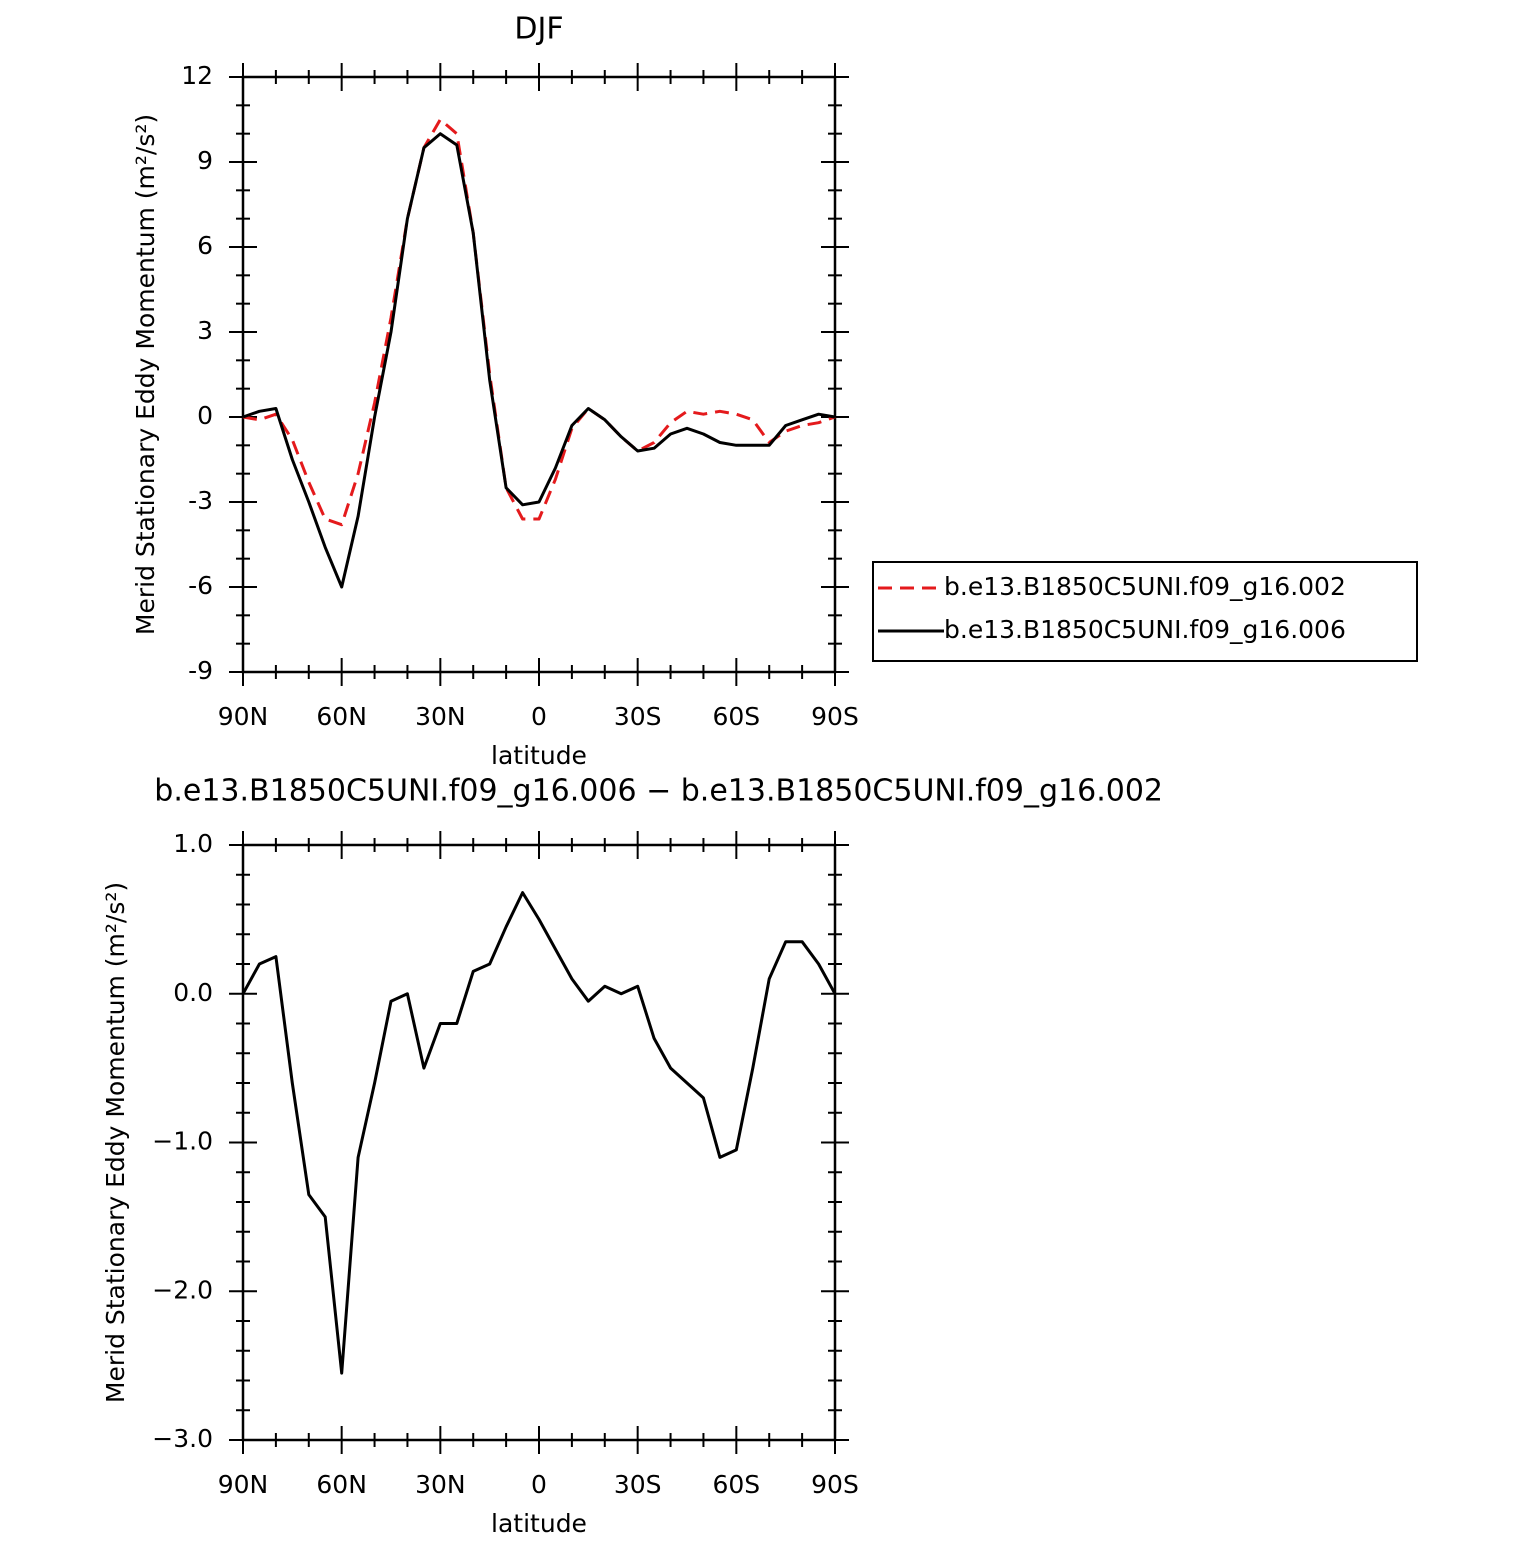  Describe the element at coordinates (182, 1141) in the screenshot. I see `y-tick-label: −1.0` at that location.